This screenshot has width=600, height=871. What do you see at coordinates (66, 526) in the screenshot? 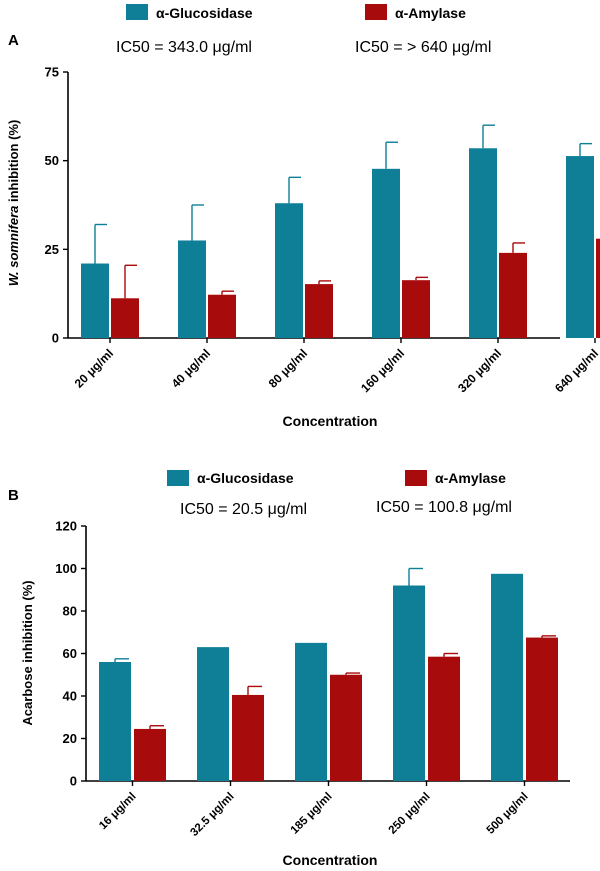
I see `y-tick-label-b: 120` at bounding box center [66, 526].